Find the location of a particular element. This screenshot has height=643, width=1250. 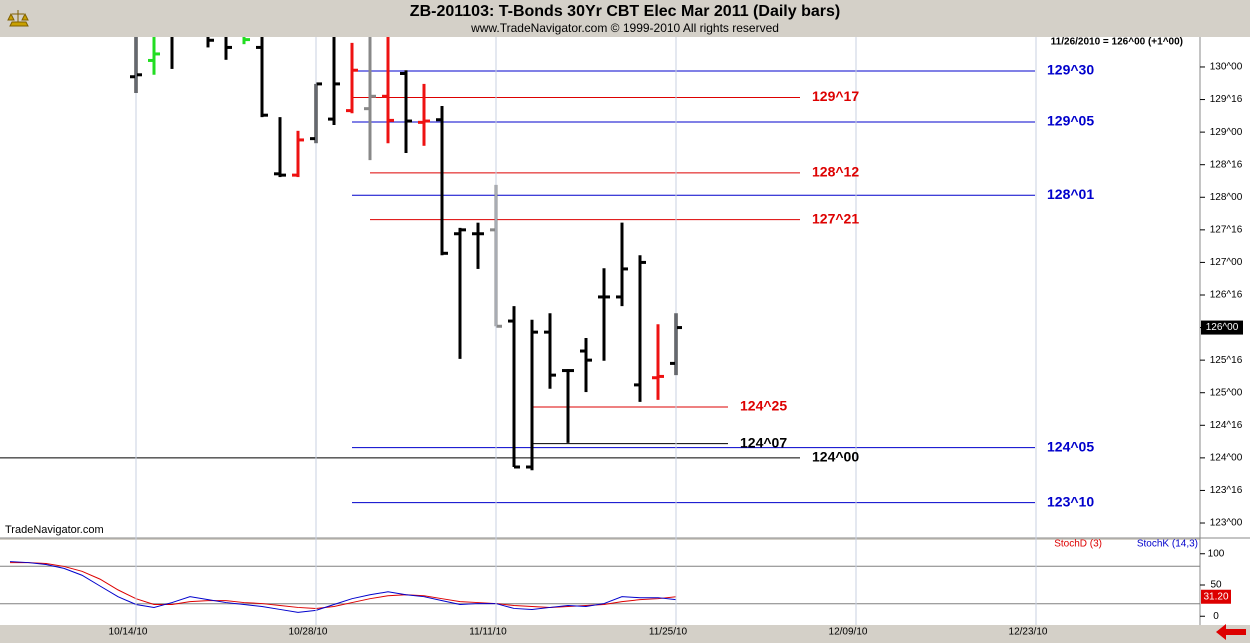

y-tick-label: 128^00 is located at coordinates (1226, 197).